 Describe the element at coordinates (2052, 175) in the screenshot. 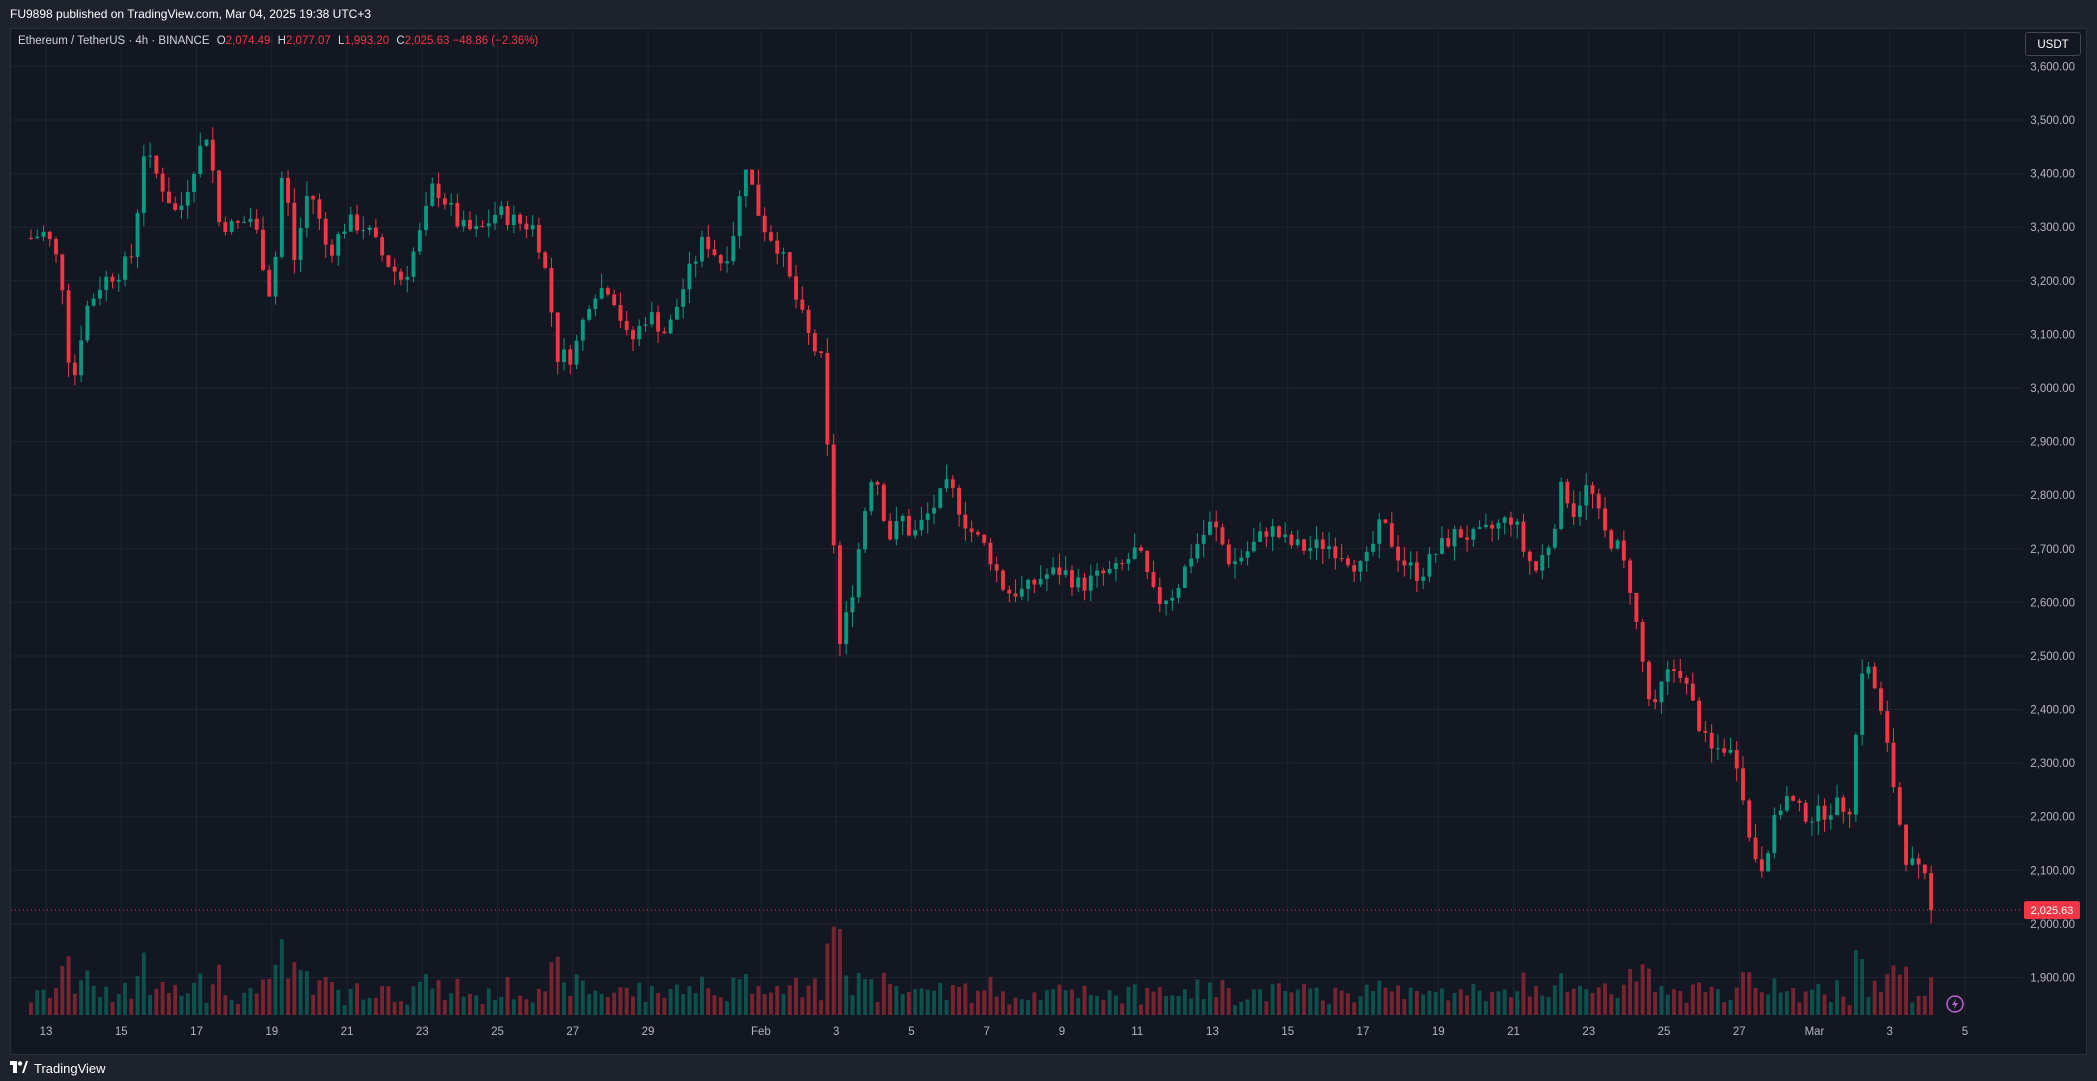

I see `price-tick-label: 3,400.00` at that location.